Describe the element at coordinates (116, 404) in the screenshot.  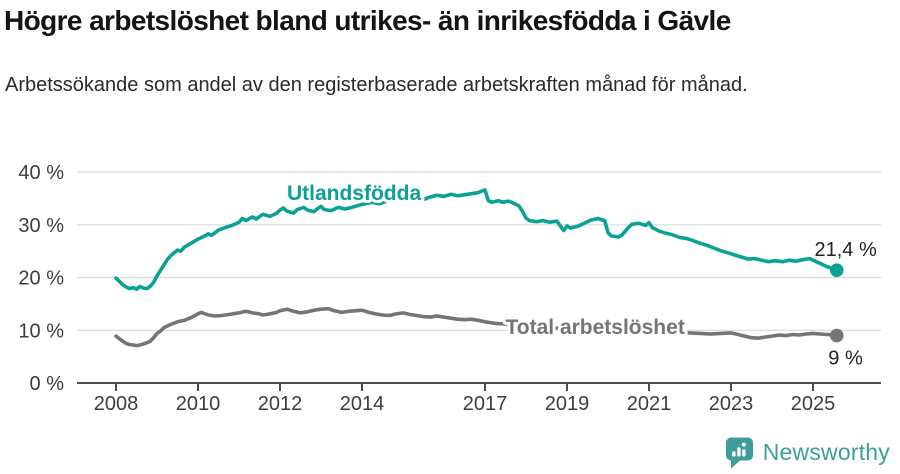
I see `x-axis-tick-label: 2008` at that location.